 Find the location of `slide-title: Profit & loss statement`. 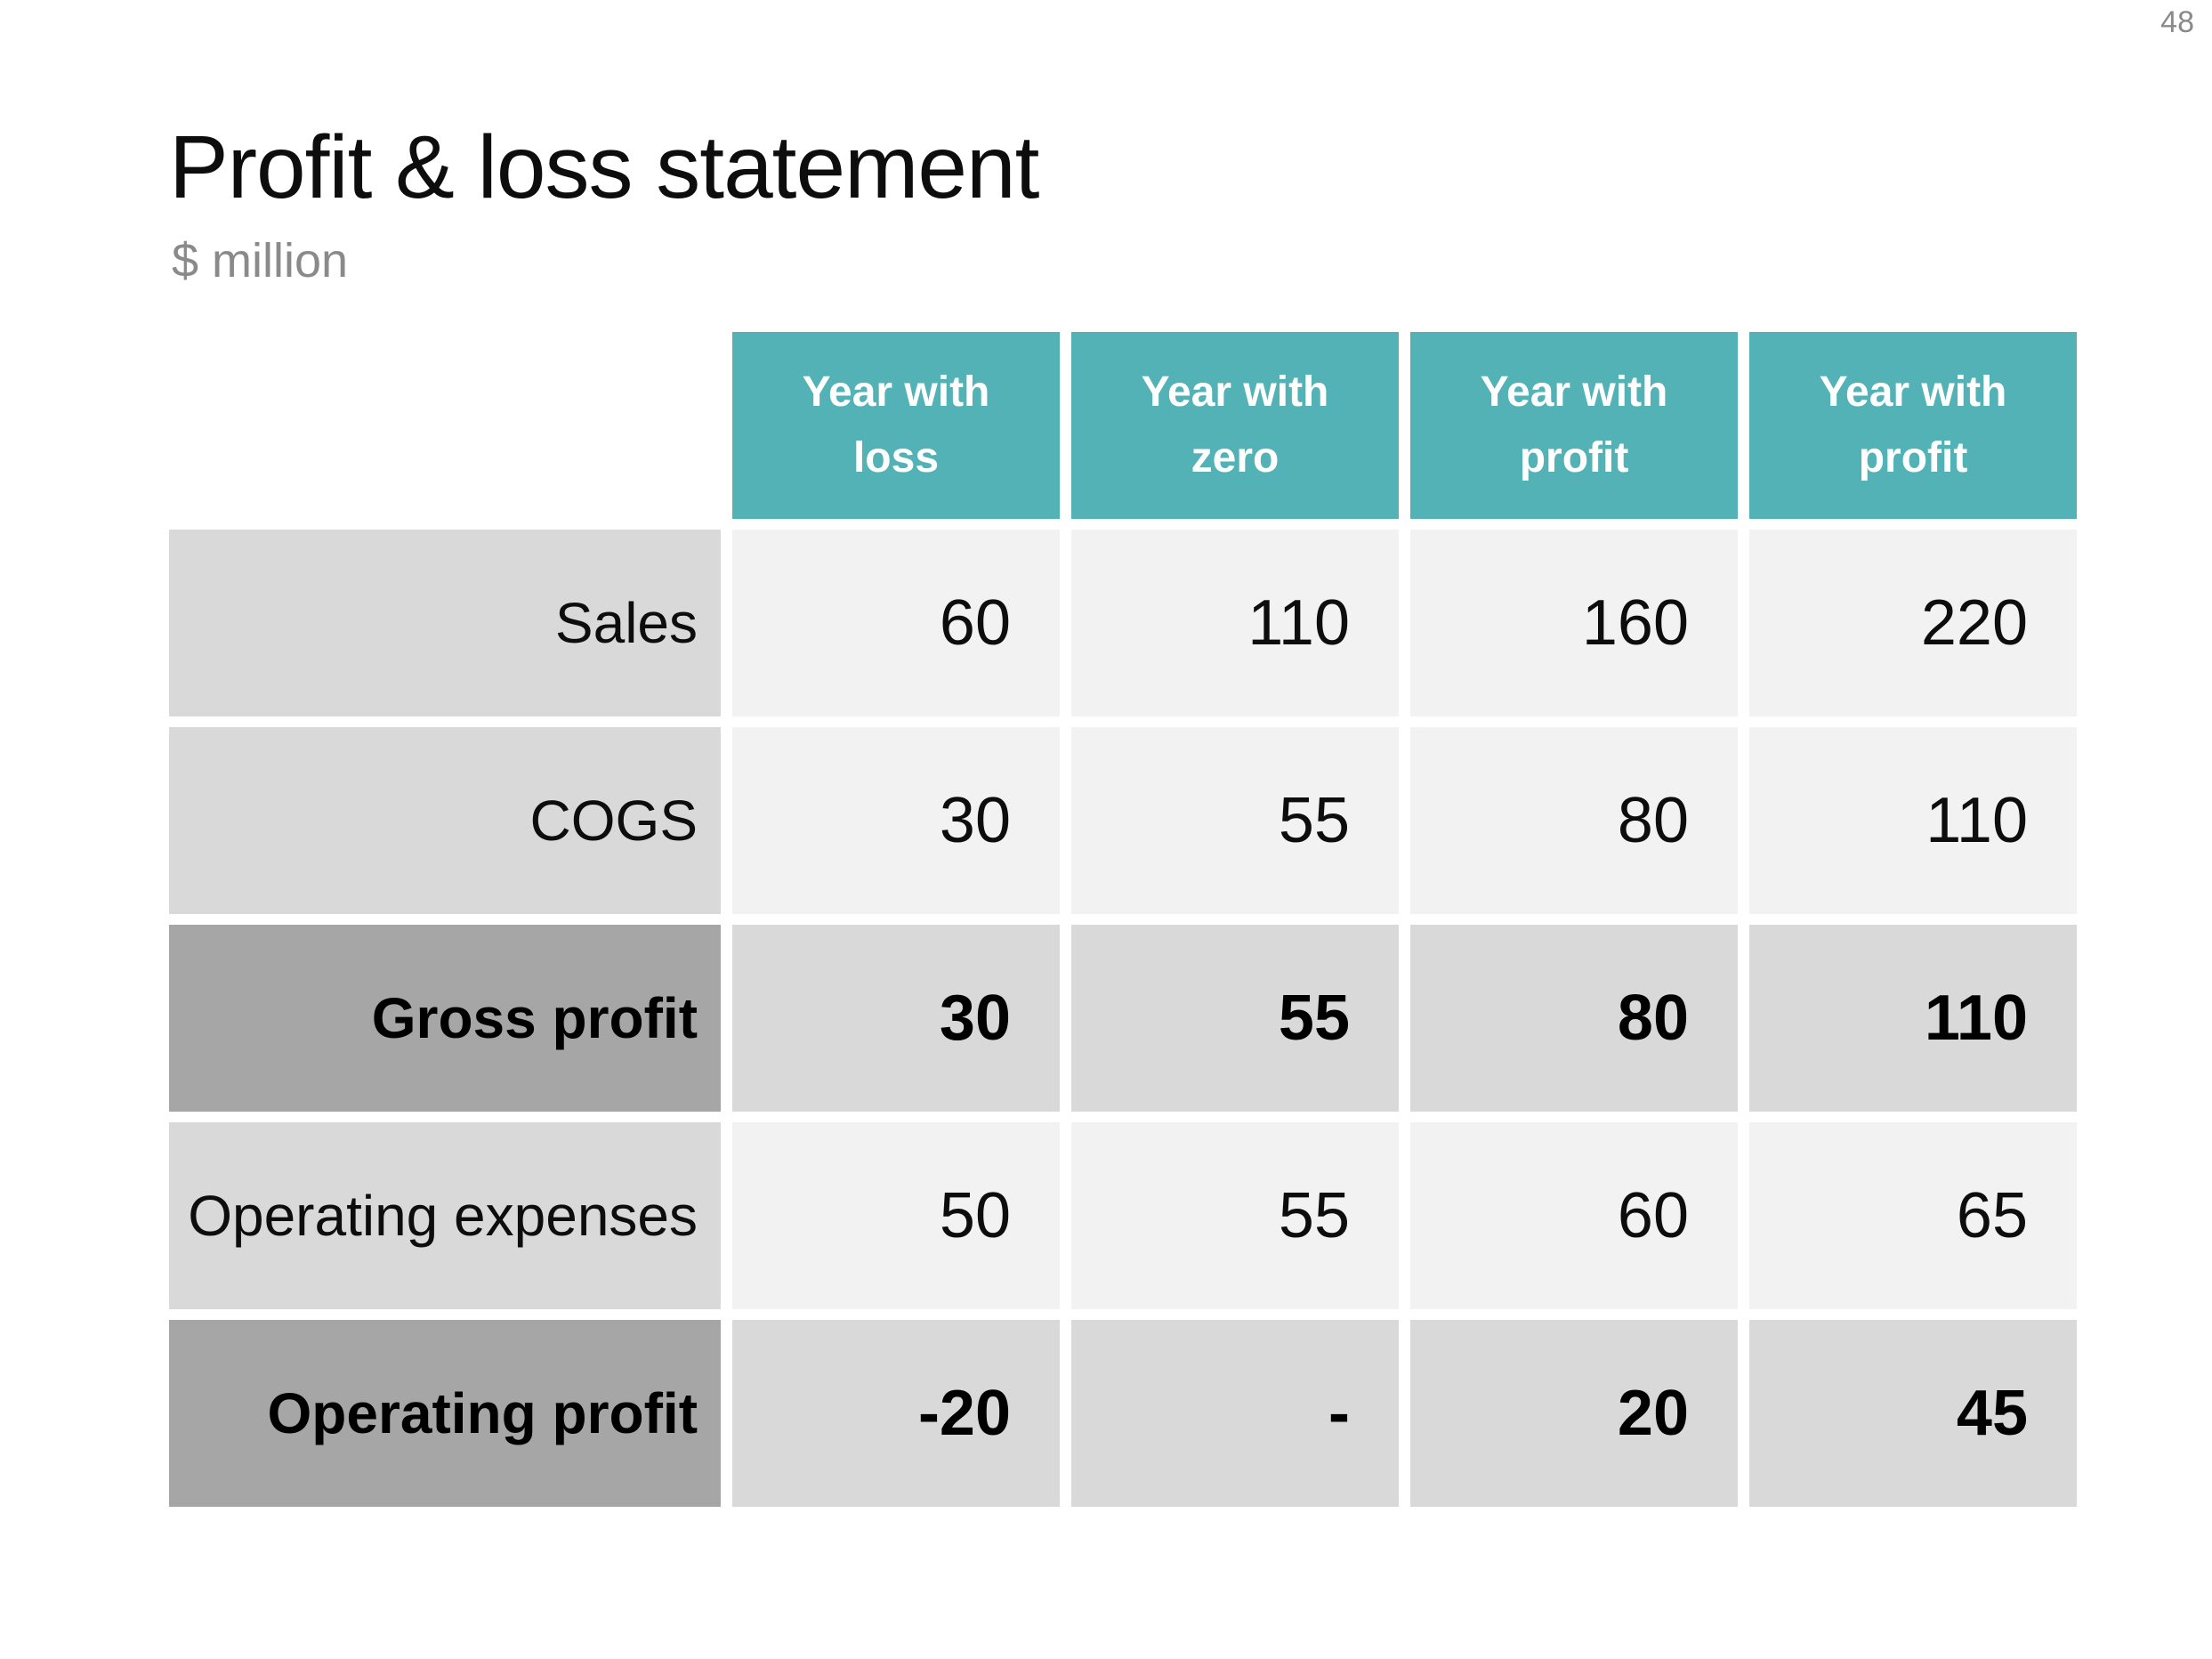

slide-title: Profit & loss statement is located at coordinates (604, 167).